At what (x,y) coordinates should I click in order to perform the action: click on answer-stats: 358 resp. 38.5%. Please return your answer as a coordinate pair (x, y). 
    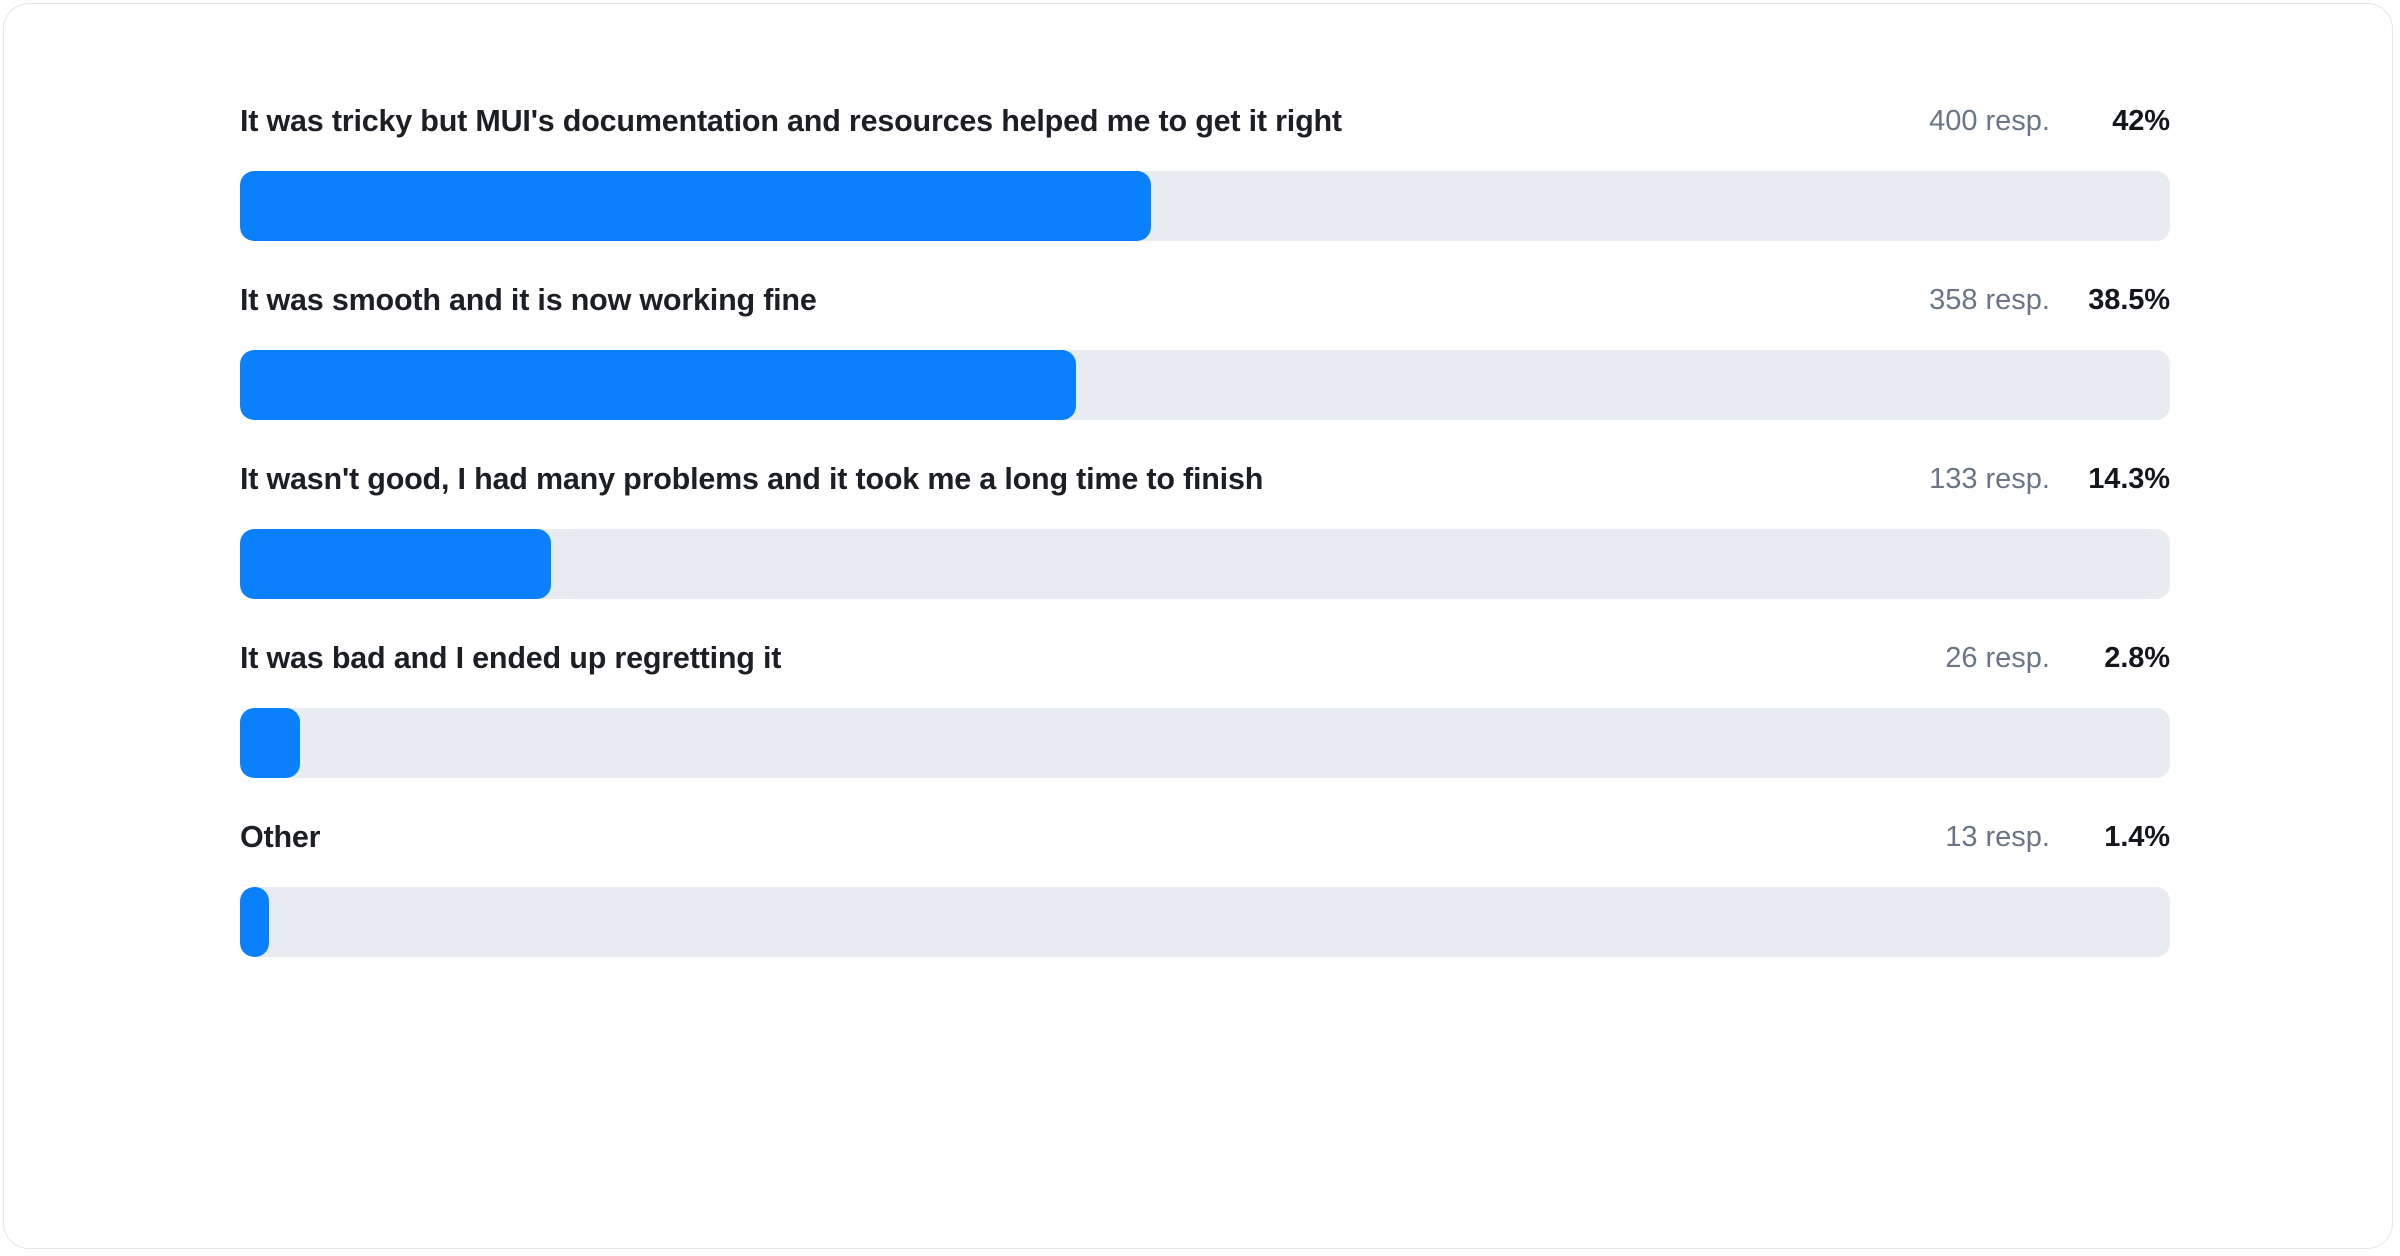
    Looking at the image, I should click on (2049, 300).